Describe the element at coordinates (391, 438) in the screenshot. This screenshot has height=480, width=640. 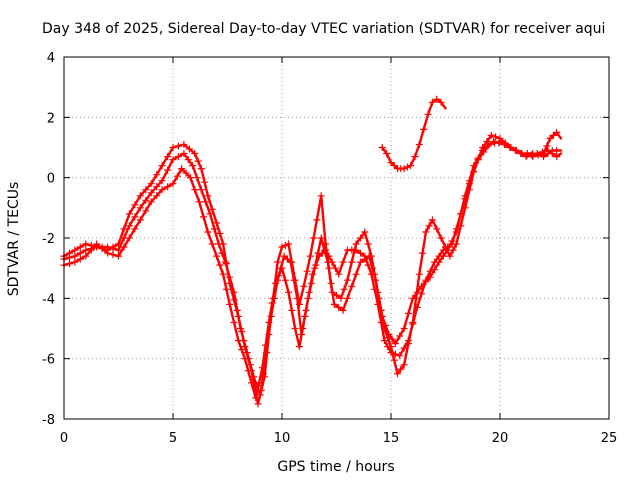
I see `x-tick-label: 15` at that location.